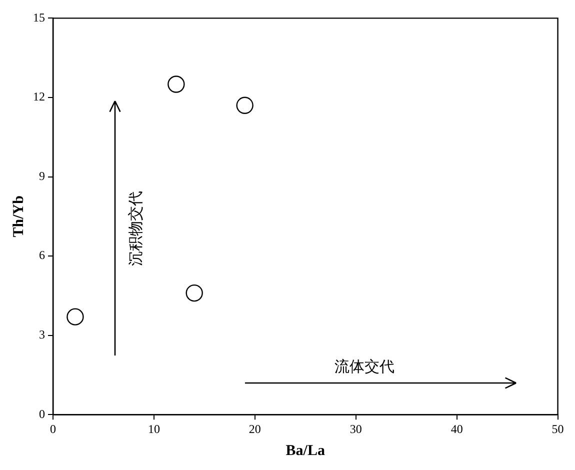 This screenshot has height=470, width=575. I want to click on x-tick-label: 50, so click(558, 429).